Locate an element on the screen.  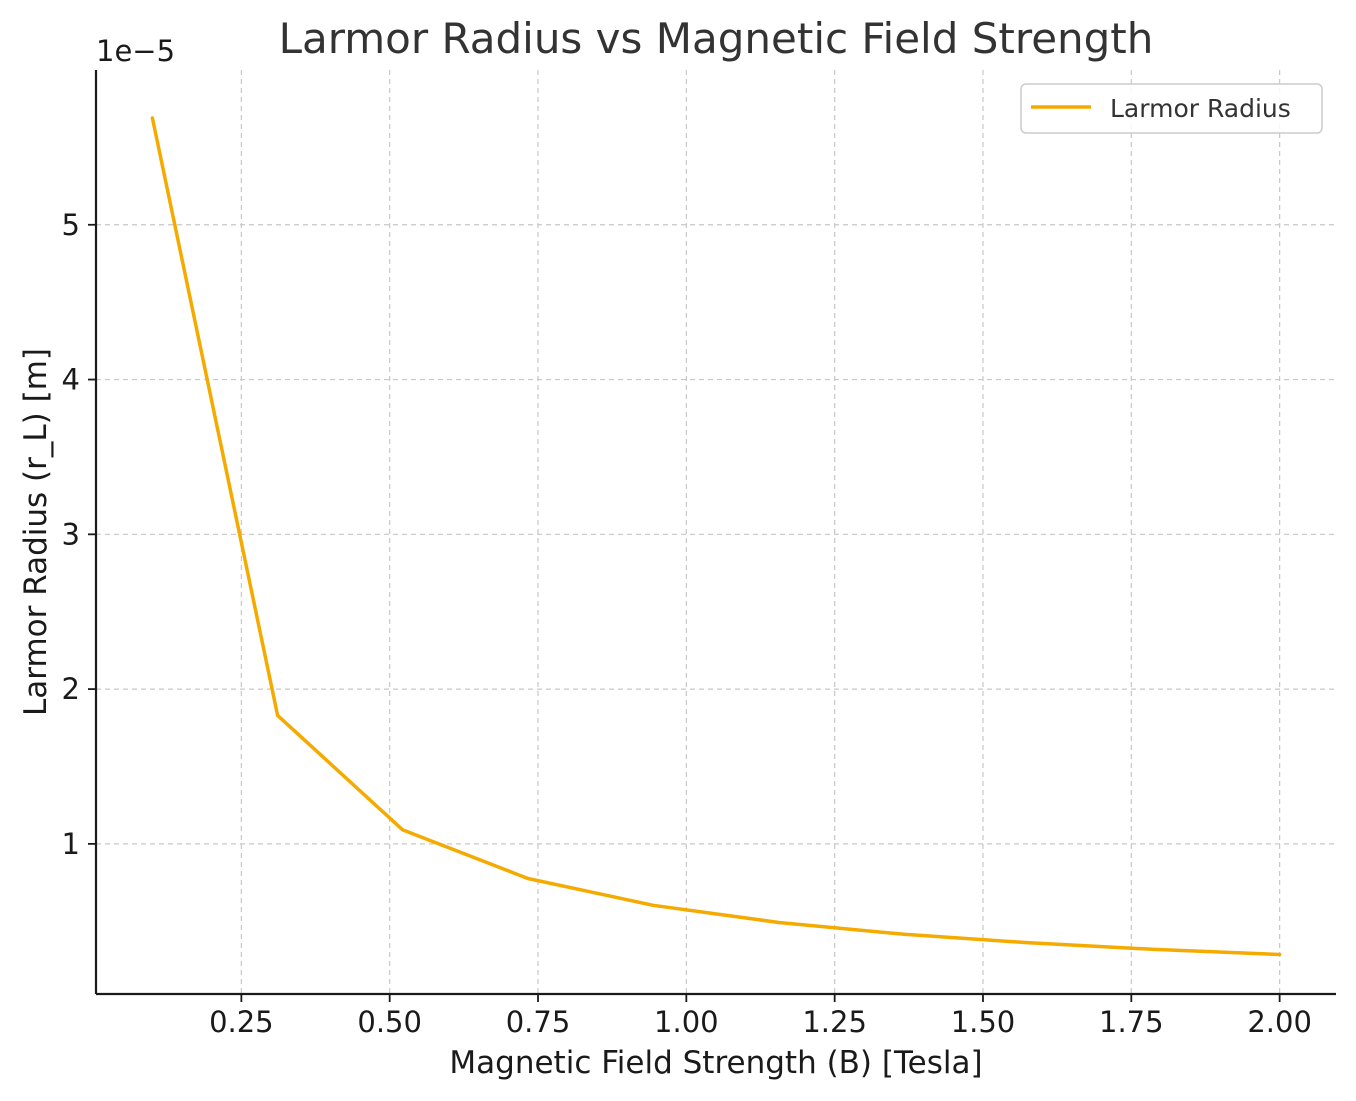
x-tick-label: 1.25 is located at coordinates (834, 1022).